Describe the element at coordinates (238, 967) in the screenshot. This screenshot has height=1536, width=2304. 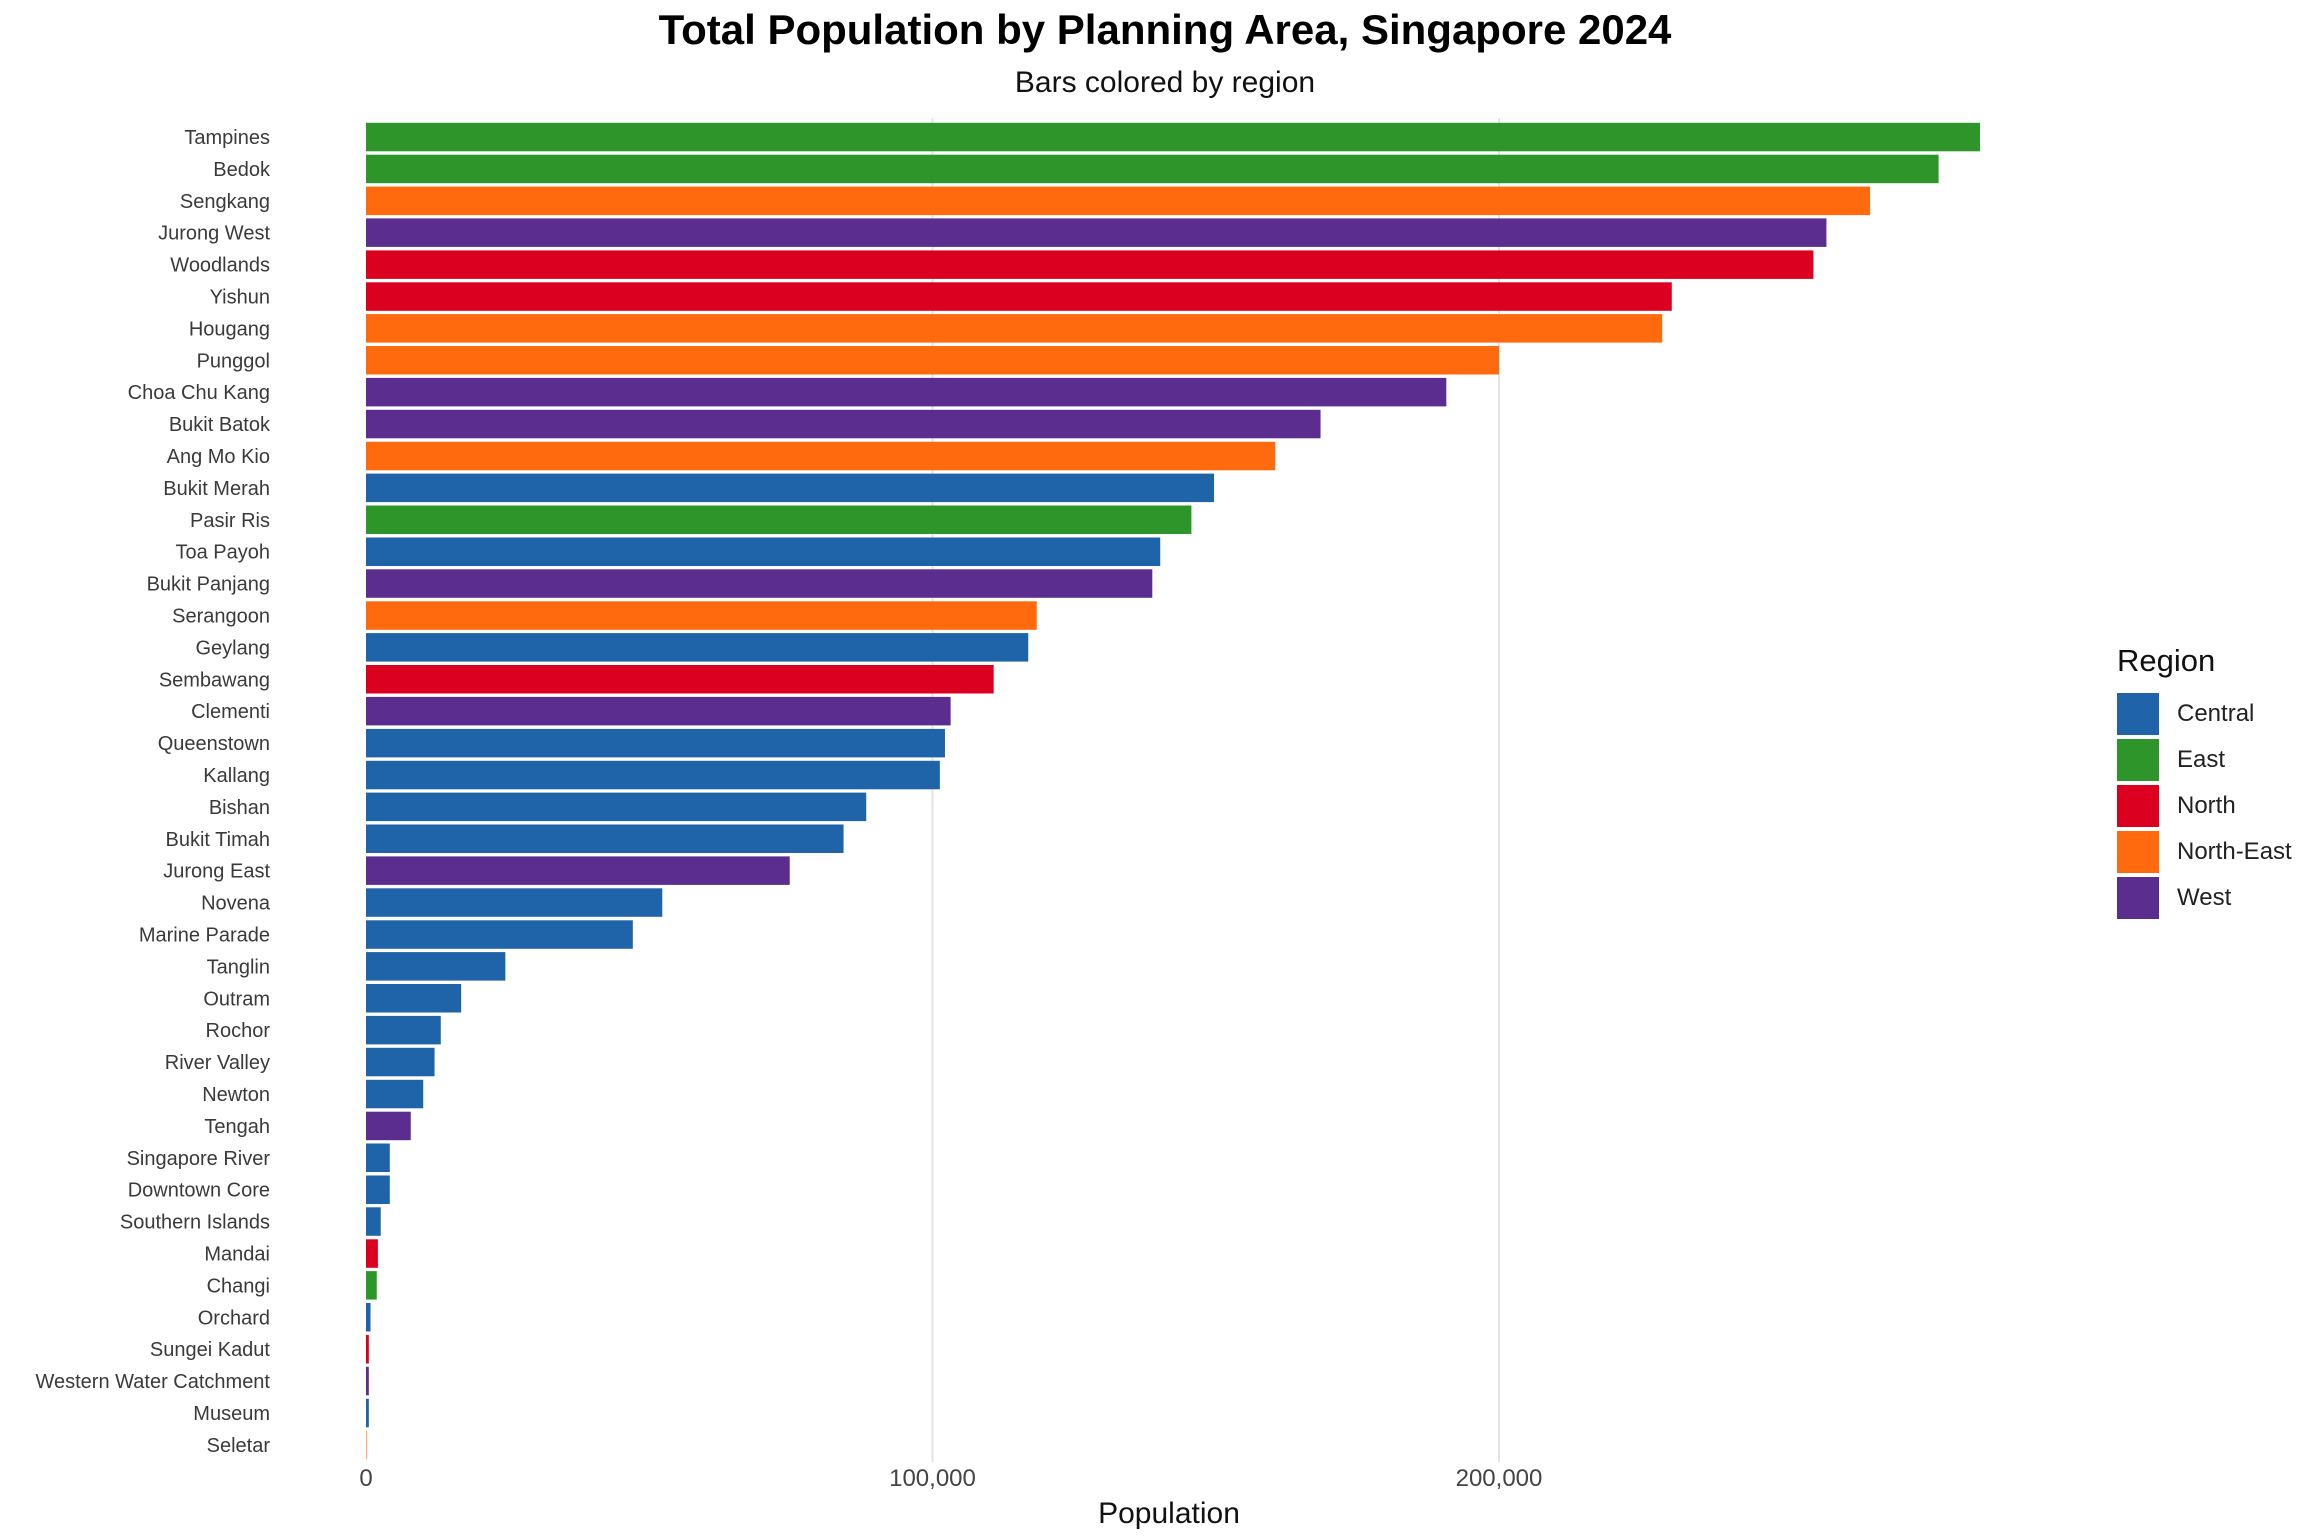
I see `category-label-tanglin: Tanglin` at that location.